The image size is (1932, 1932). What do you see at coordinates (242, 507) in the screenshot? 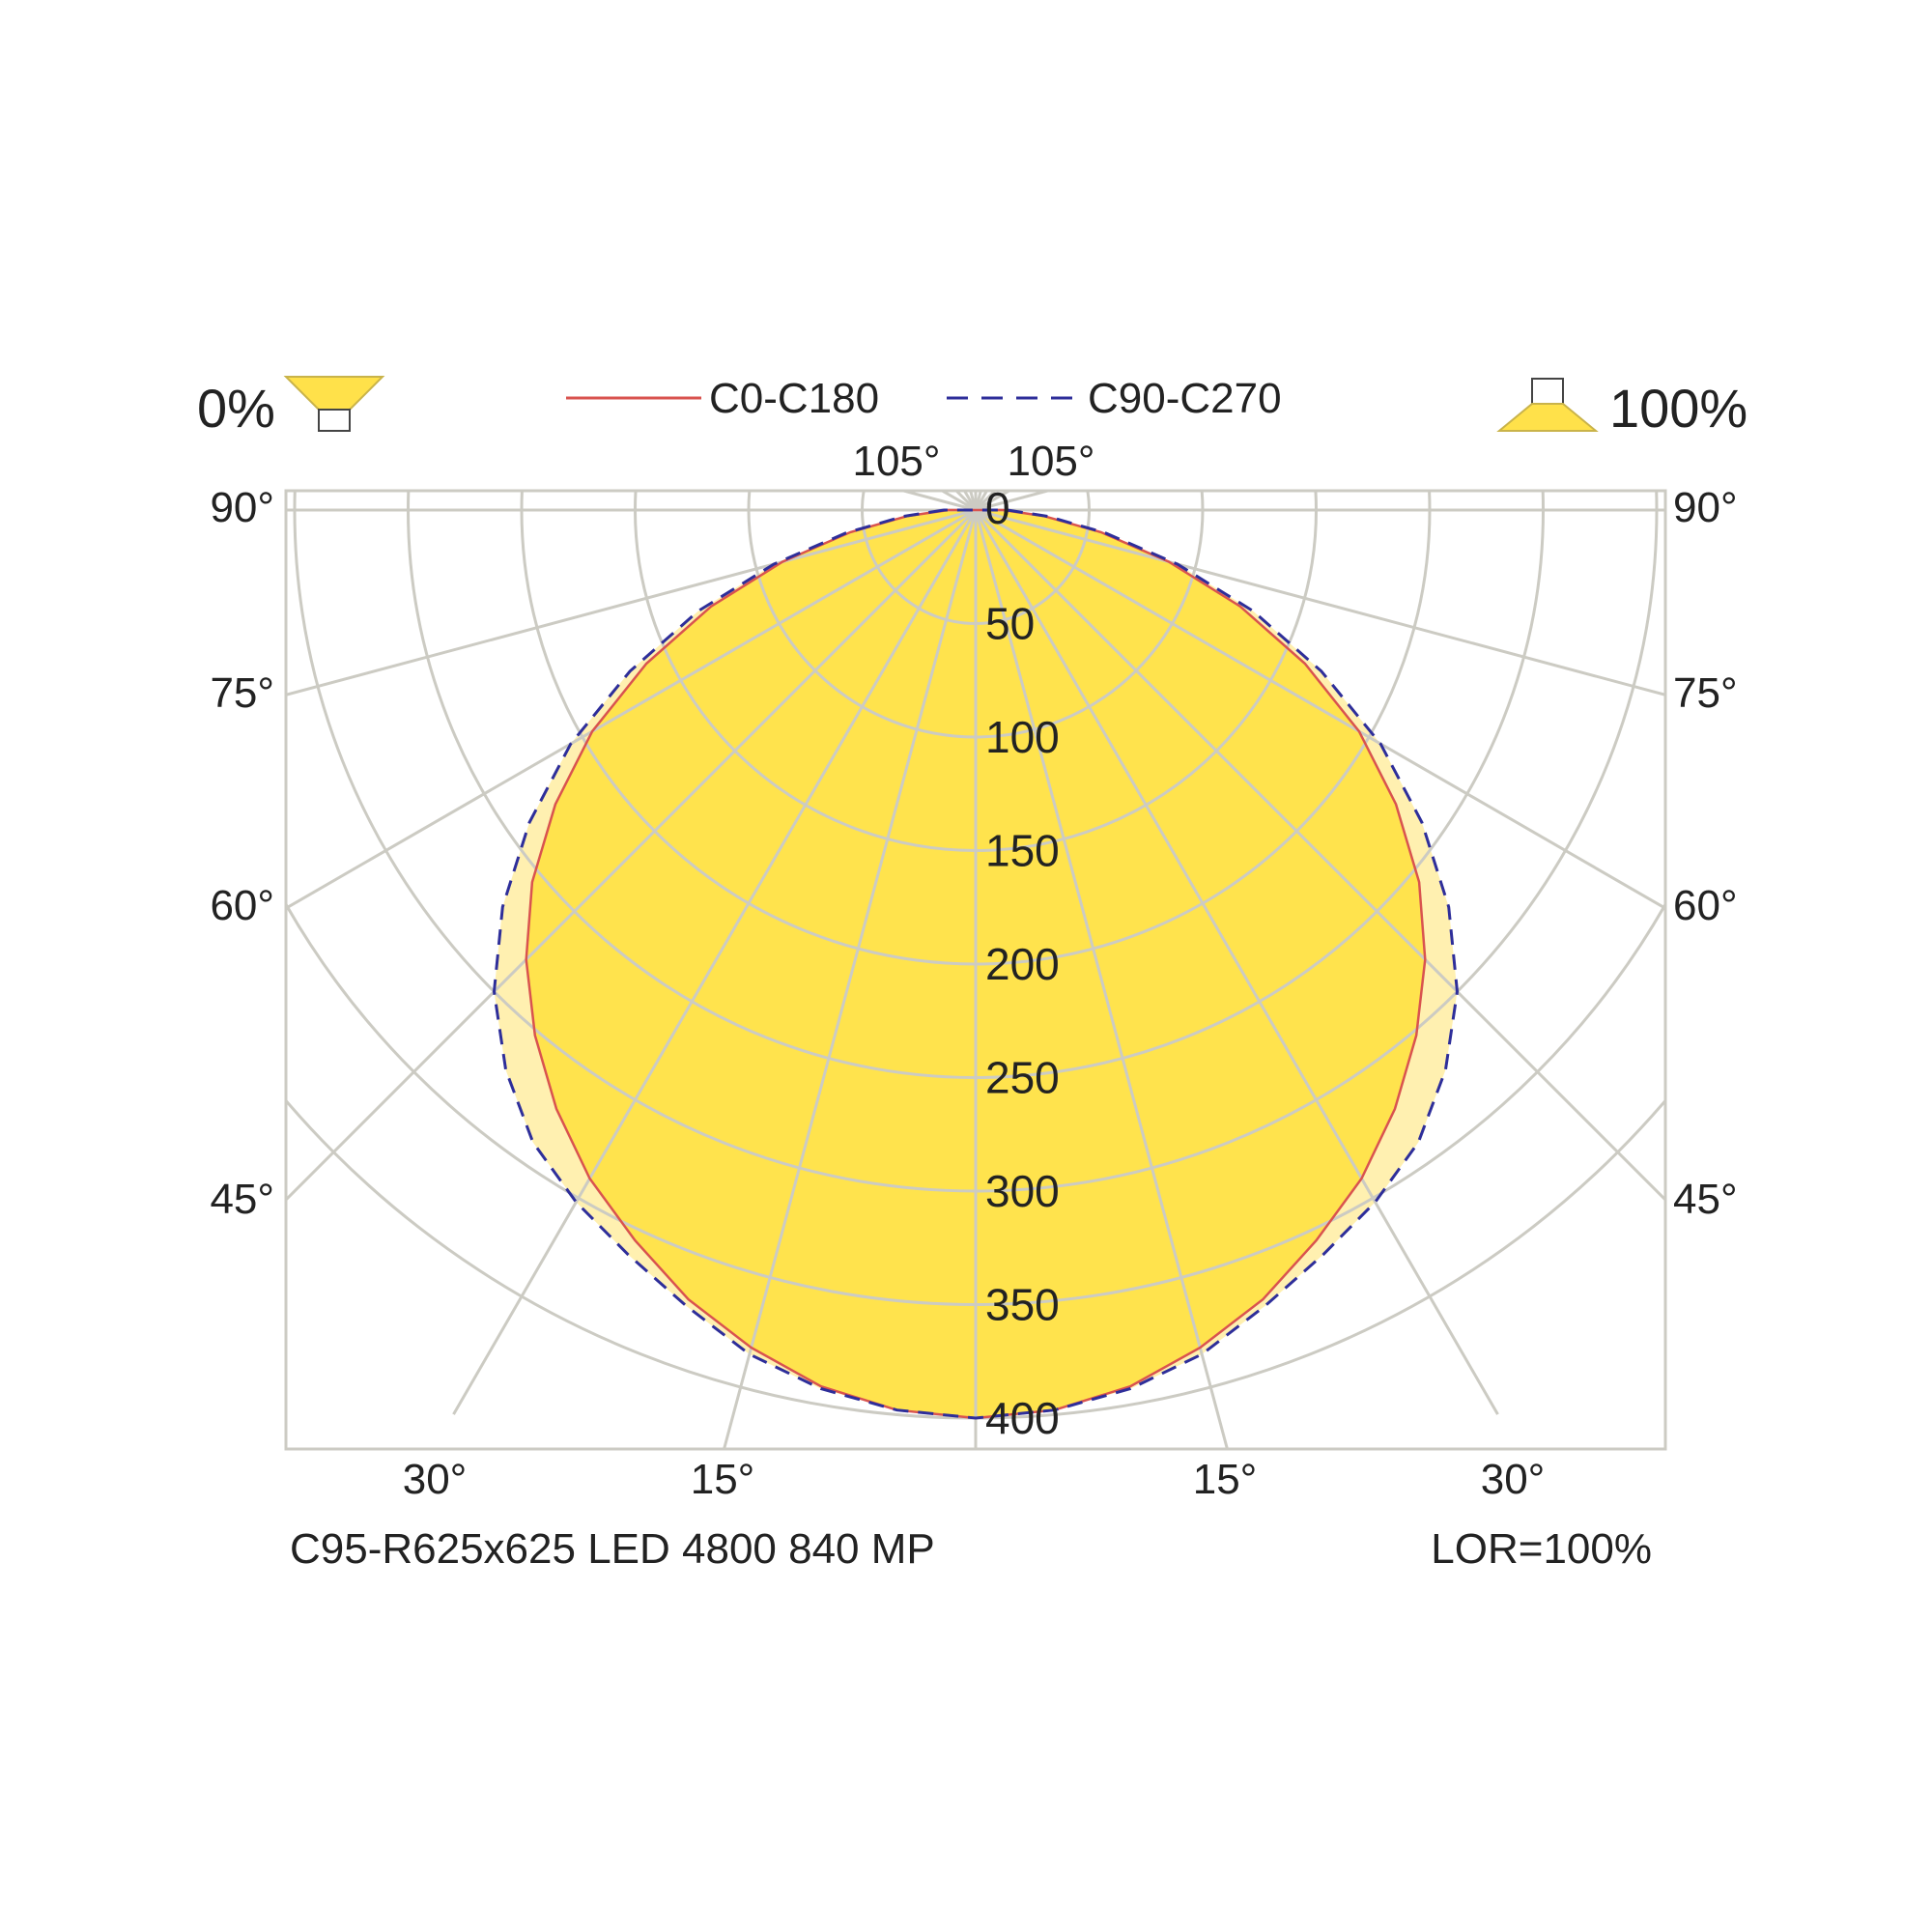
I see `angle-label-left-90: 90°` at bounding box center [242, 507].